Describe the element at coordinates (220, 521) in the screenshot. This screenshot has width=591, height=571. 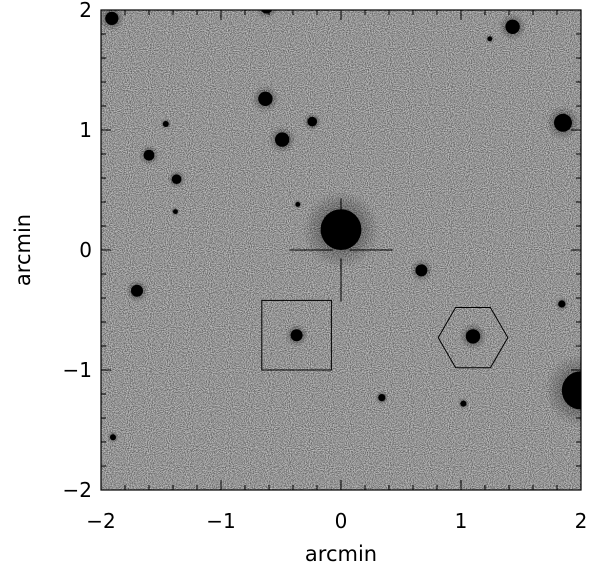
I see `x-tick-label: −1` at that location.